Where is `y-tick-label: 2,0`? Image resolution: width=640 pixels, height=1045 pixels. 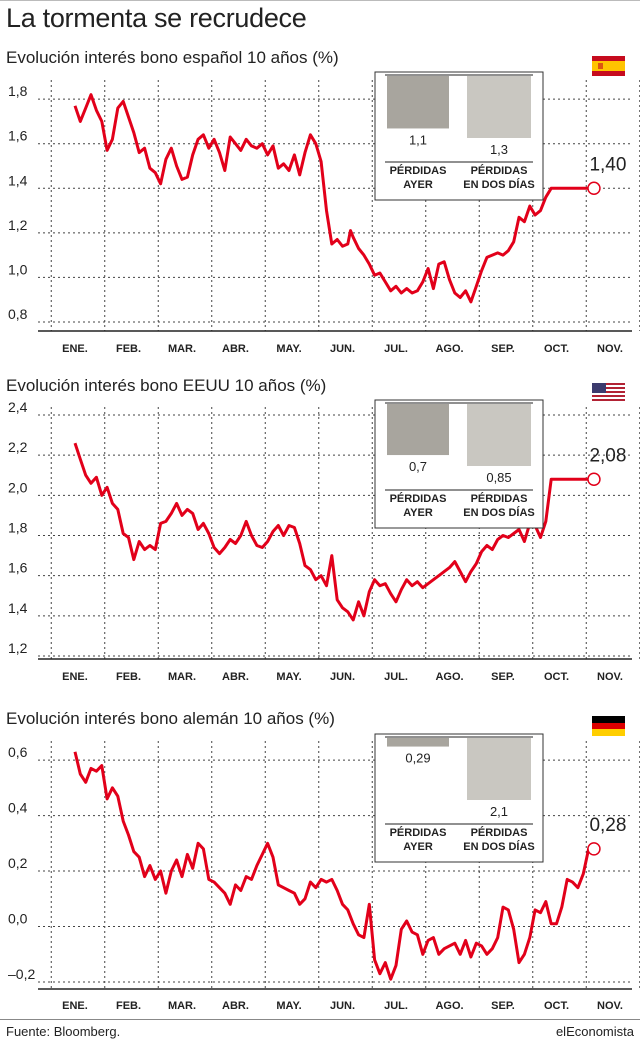
y-tick-label: 2,0 is located at coordinates (18, 487).